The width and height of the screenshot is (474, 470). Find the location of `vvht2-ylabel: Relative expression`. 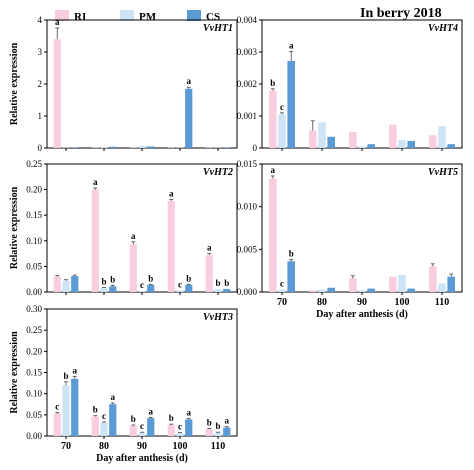

vvht2-ylabel: Relative expression is located at coordinates (14, 227).